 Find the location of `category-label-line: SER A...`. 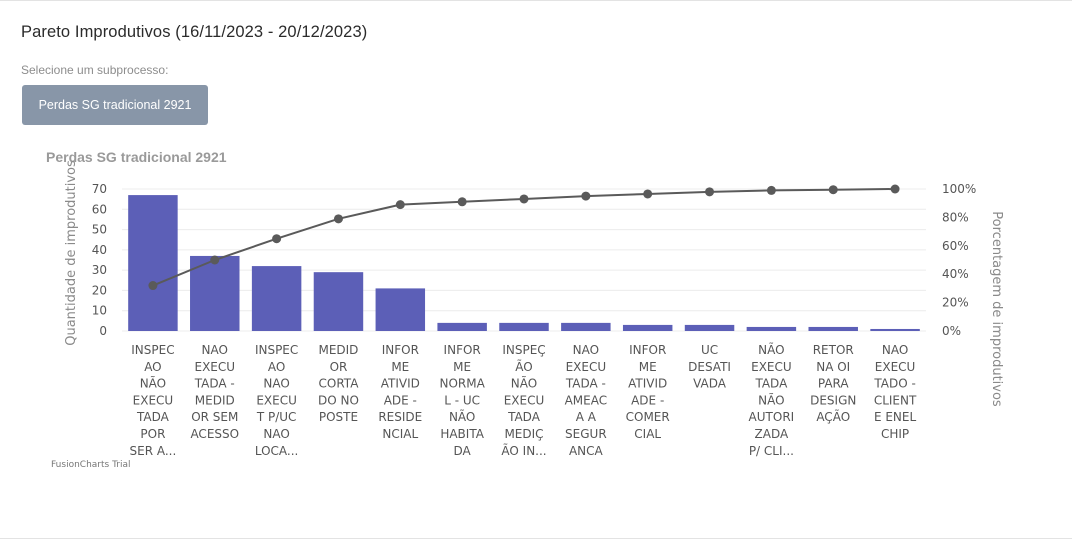

category-label-line: SER A... is located at coordinates (153, 451).